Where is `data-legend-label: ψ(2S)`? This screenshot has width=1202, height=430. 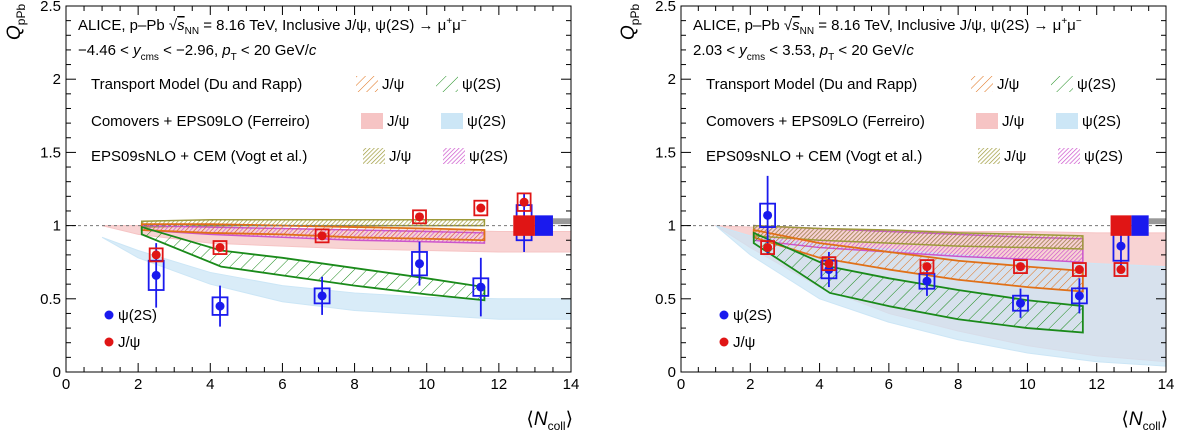
data-legend-label: ψ(2S) is located at coordinates (137, 315).